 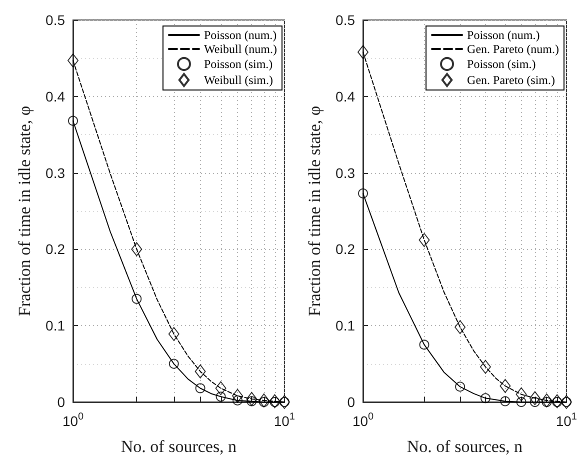 What do you see at coordinates (241, 49) in the screenshot?
I see `legend-label: Weibull (num.)` at bounding box center [241, 49].